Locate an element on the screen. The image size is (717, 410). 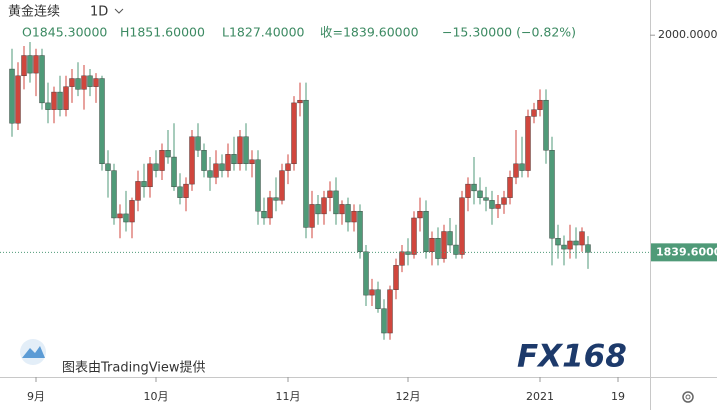
x-tick-label: 19 is located at coordinates (618, 396).